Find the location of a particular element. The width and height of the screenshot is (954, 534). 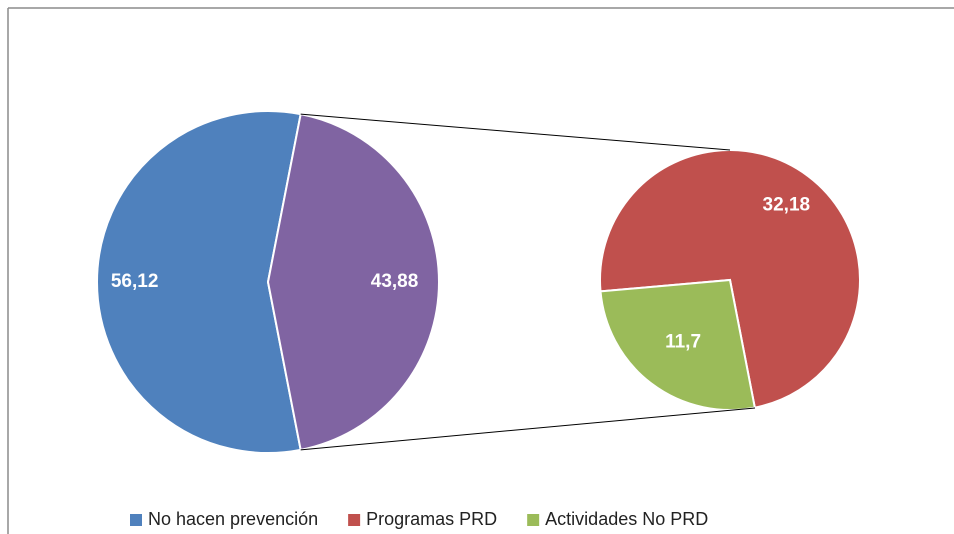

data-label: 11,7 is located at coordinates (683, 341).